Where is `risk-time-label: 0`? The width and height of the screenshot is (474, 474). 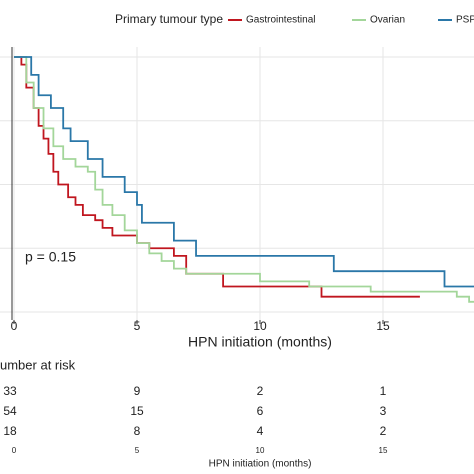
risk-time-label: 0 is located at coordinates (14, 450).